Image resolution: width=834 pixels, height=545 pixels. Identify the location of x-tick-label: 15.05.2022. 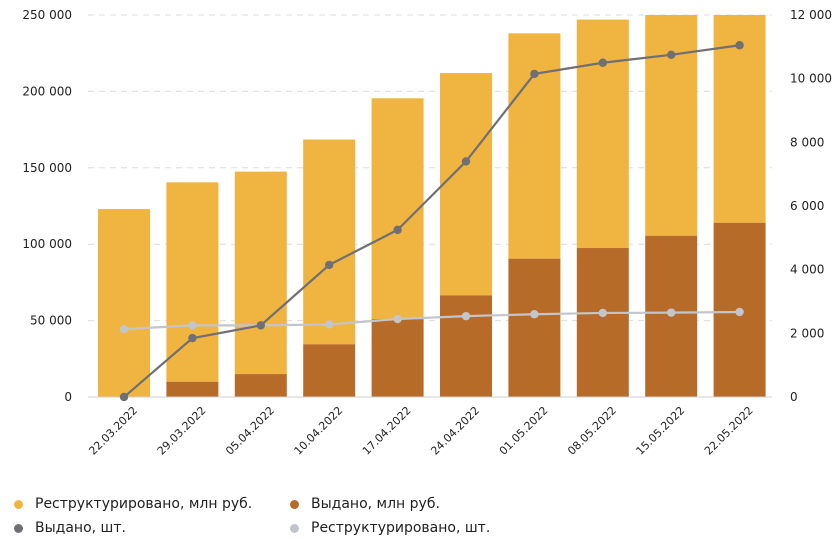
(661, 431).